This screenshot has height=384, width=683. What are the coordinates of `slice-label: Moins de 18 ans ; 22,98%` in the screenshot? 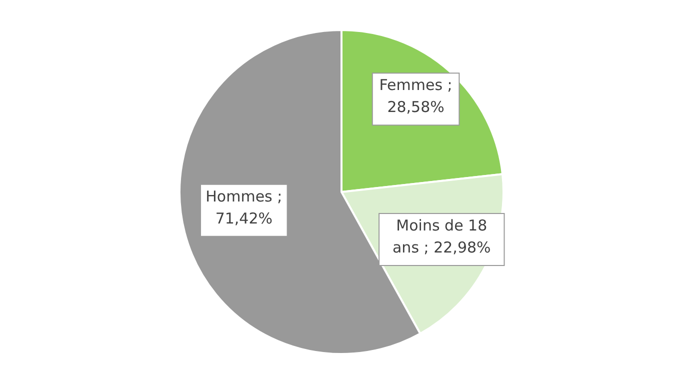 It's located at (441, 236).